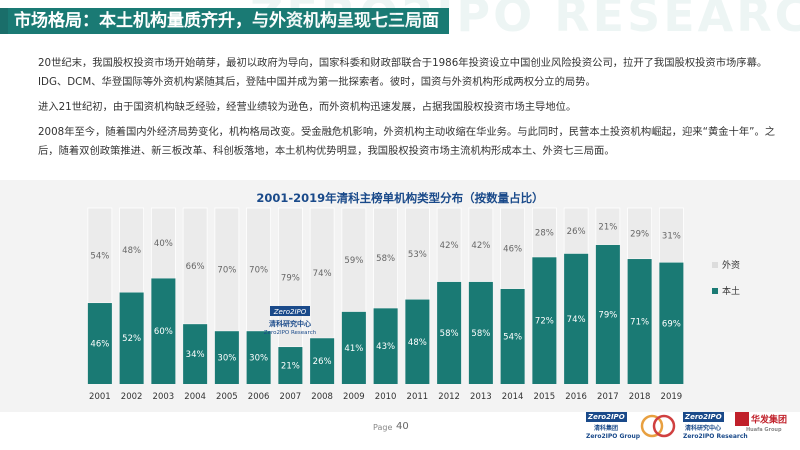 The image size is (800, 450). I want to click on x-tick-label: 2010, so click(386, 397).